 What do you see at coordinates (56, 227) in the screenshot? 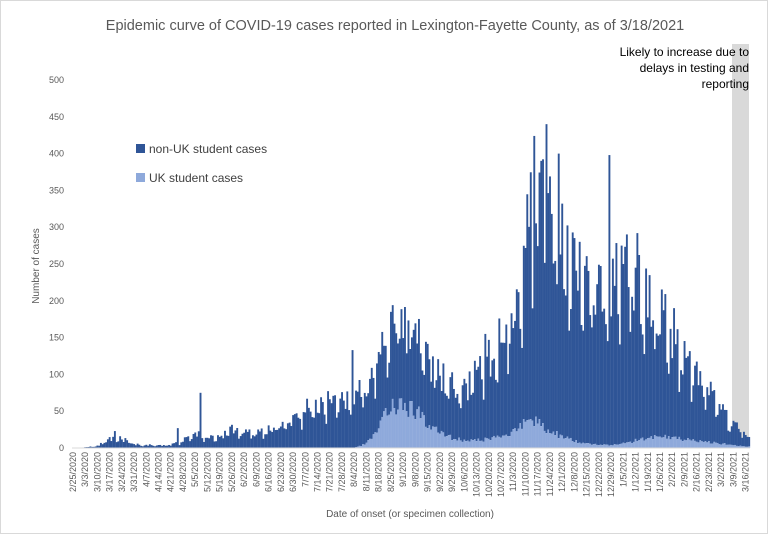
I see `y-tick-label: 300` at bounding box center [56, 227].